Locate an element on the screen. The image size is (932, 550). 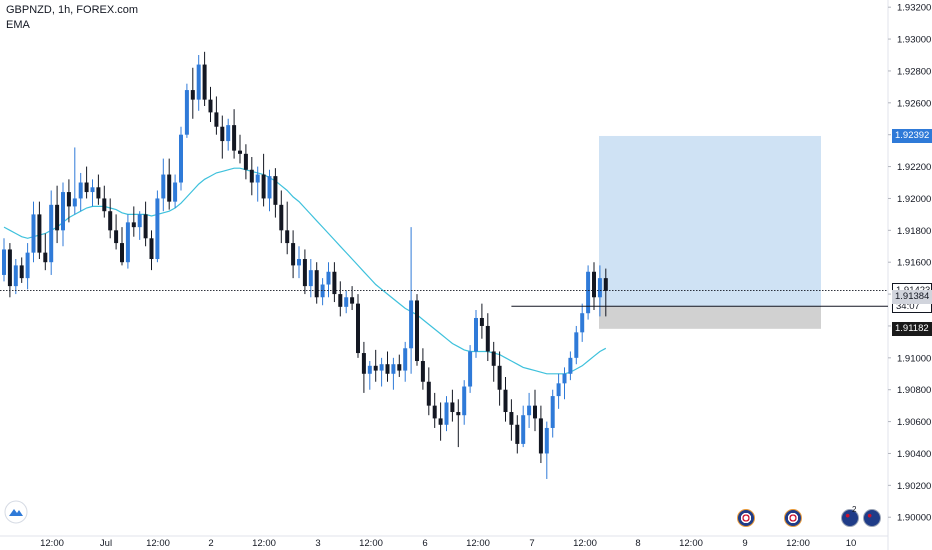
take-profit-price-tag: 1.92392 is located at coordinates (912, 135).